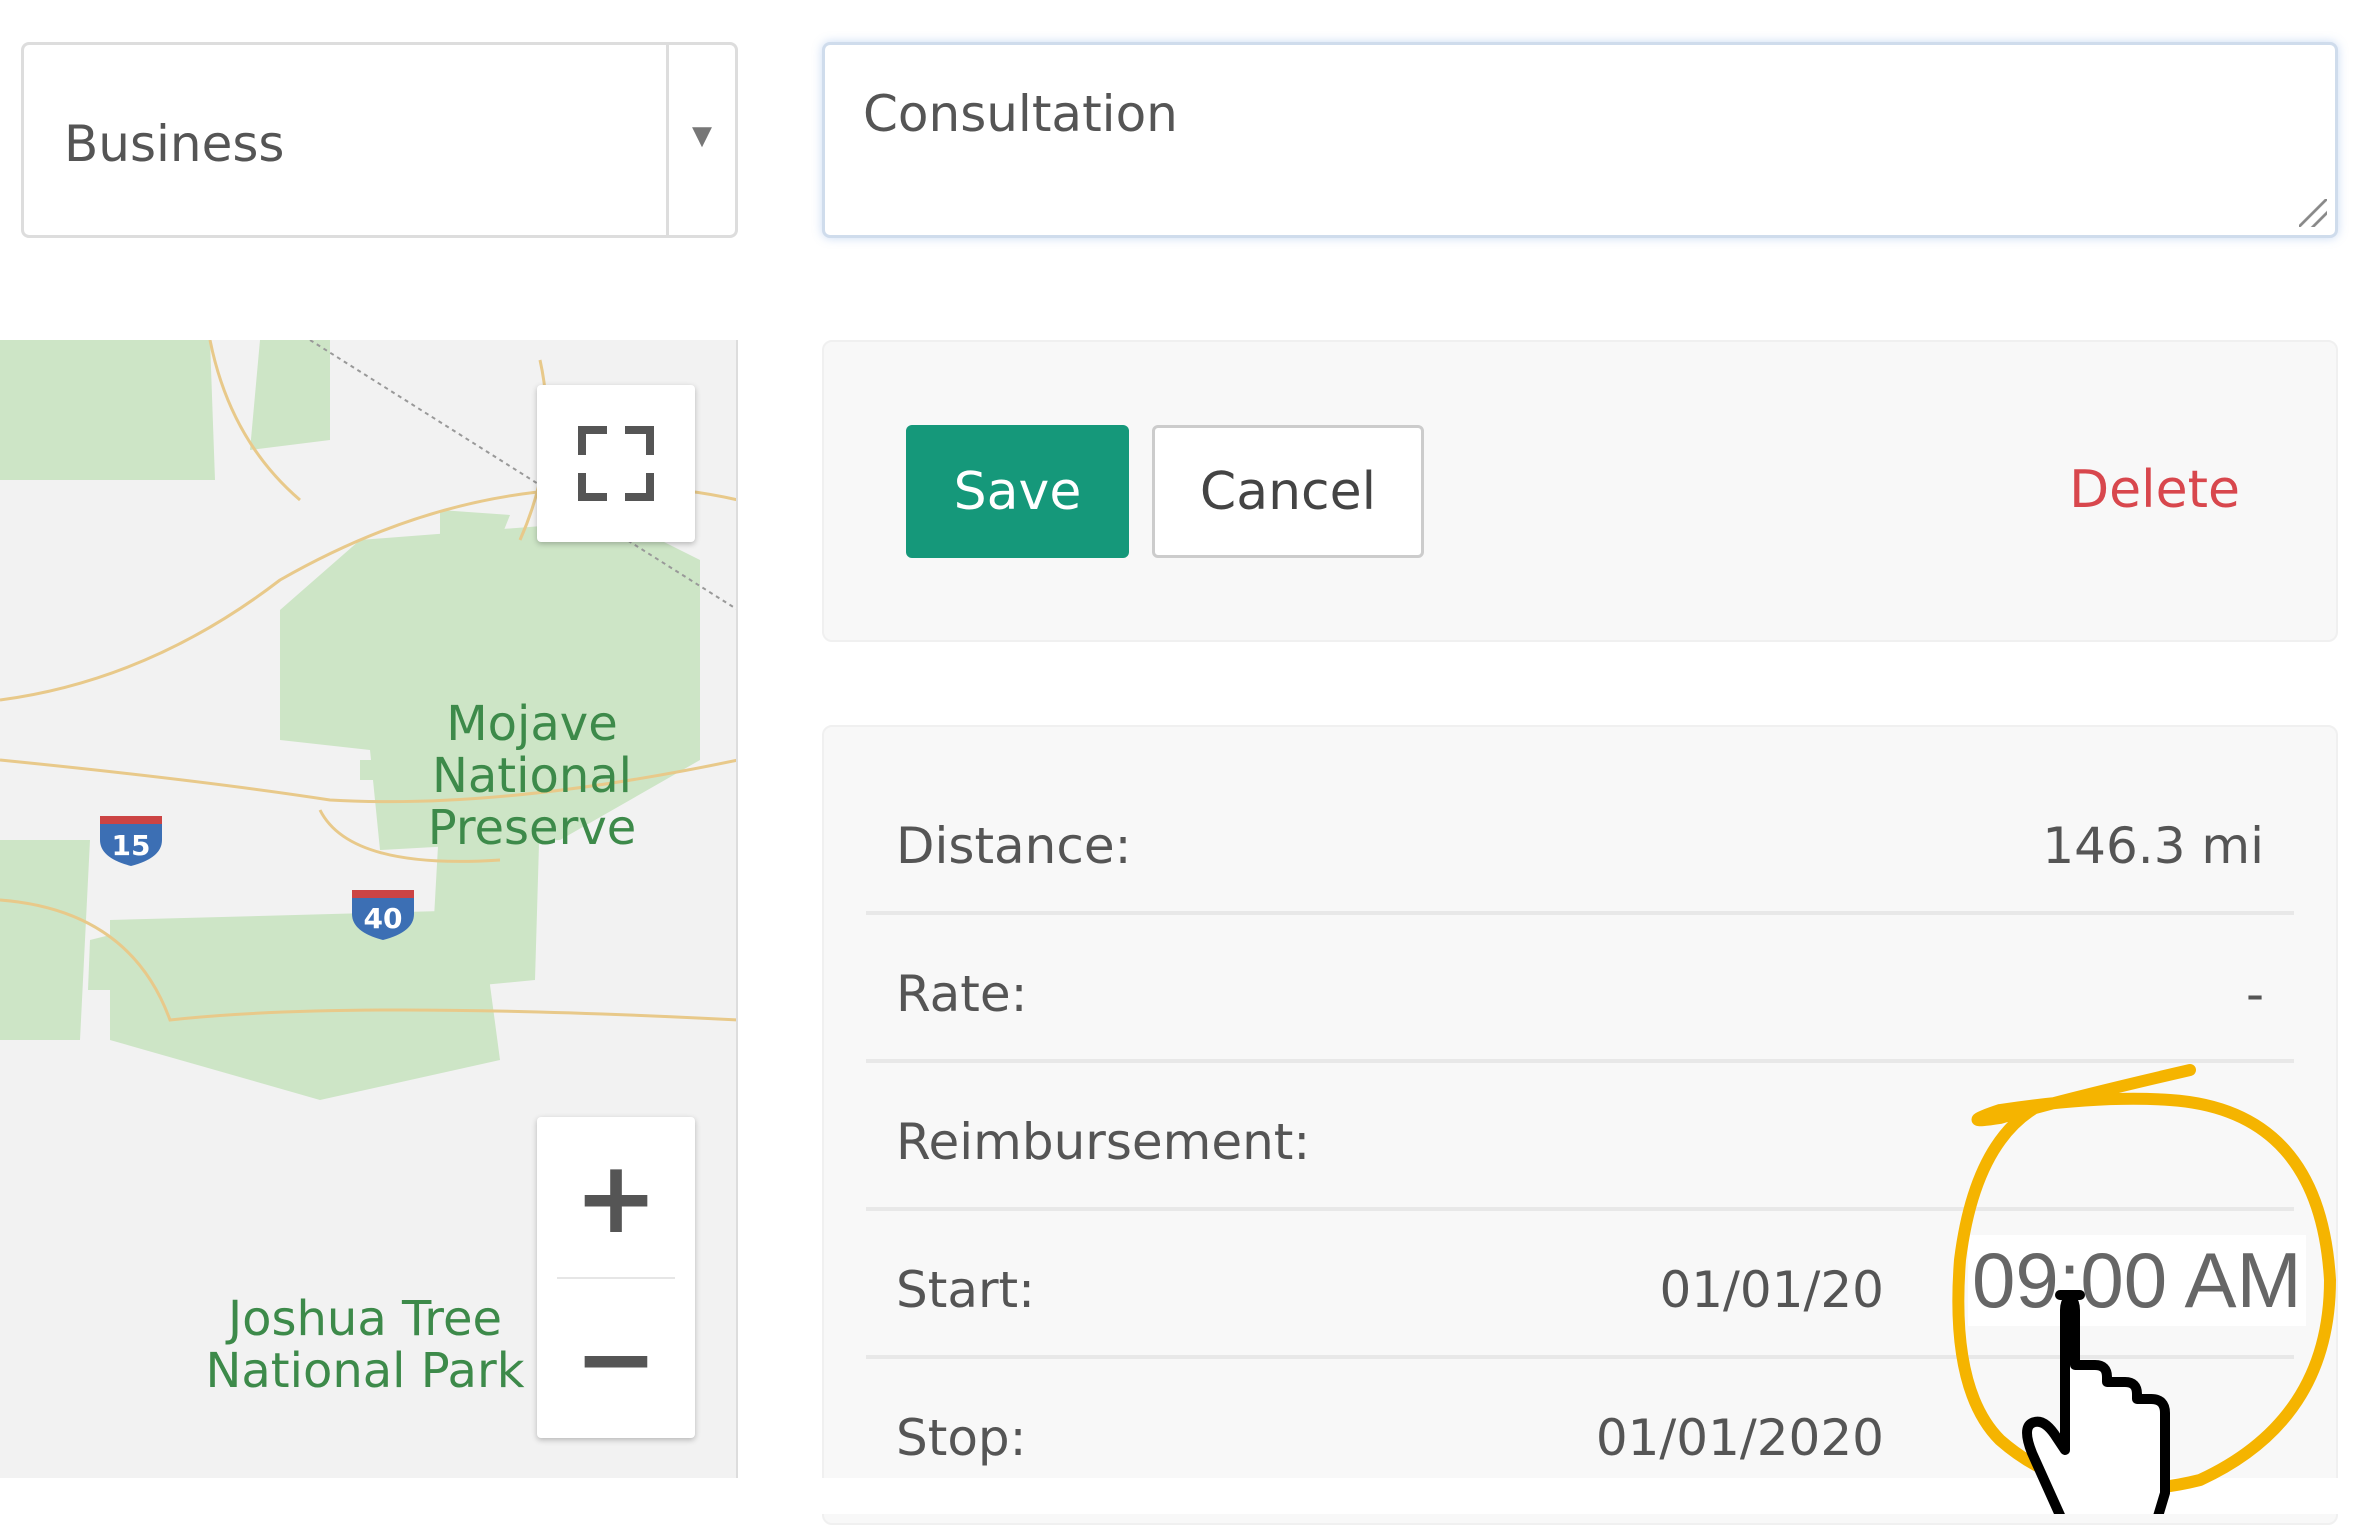  I want to click on fullscreen-button, so click(616, 463).